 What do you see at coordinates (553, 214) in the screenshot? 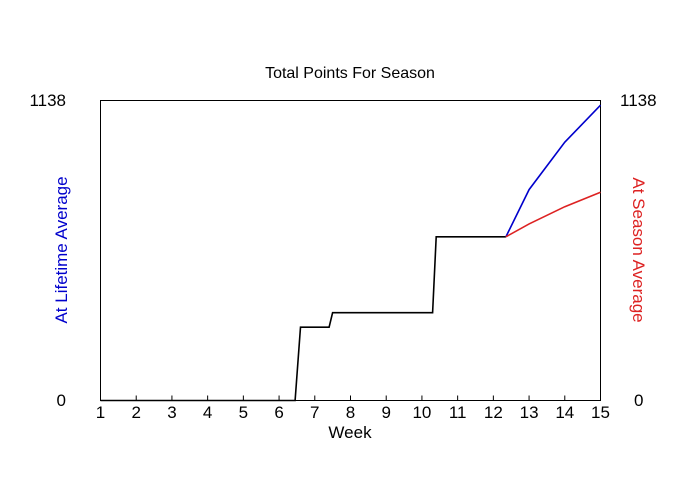
I see `season-series-line` at bounding box center [553, 214].